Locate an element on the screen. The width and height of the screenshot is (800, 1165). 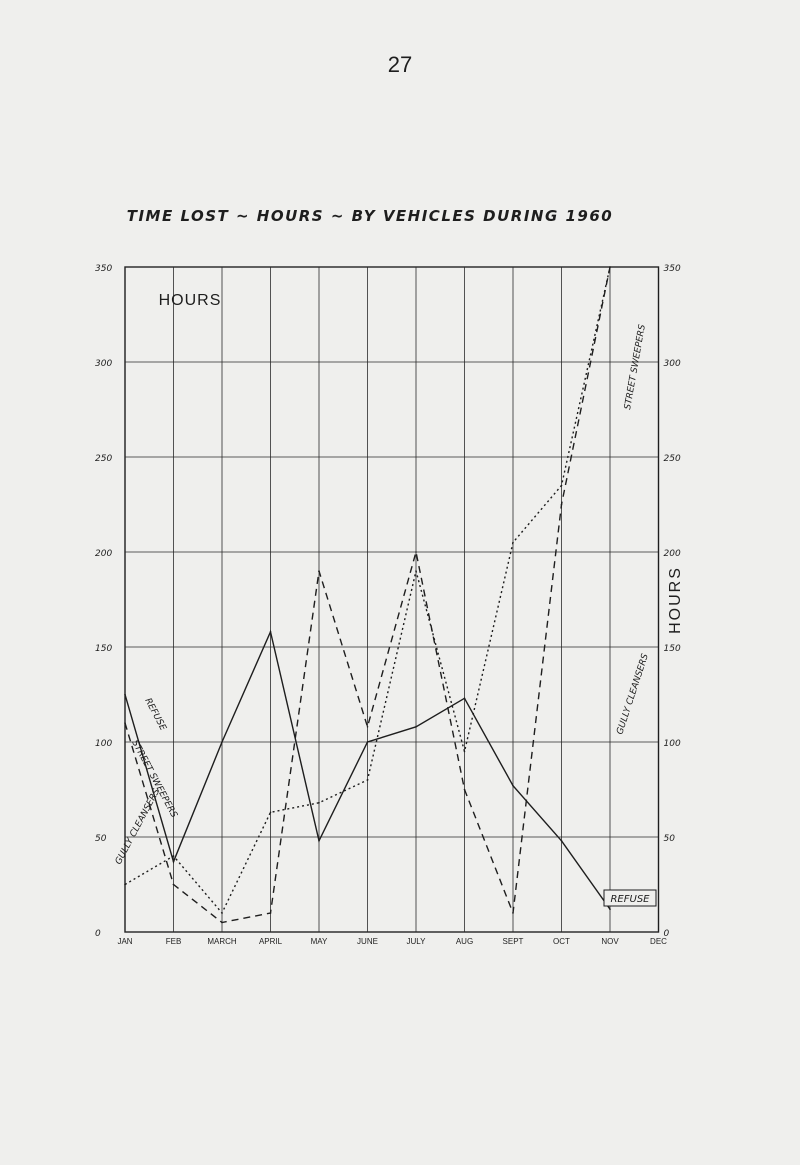
right-tick-label: 150 is located at coordinates (672, 649).